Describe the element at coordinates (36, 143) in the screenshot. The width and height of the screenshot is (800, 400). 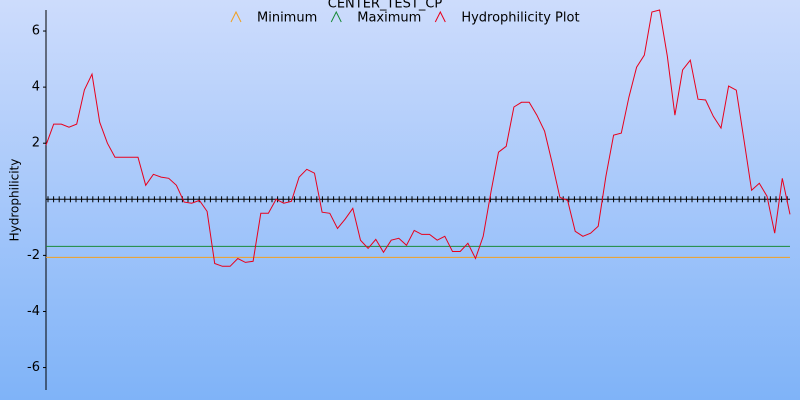
I see `y-tick-label: 2` at that location.